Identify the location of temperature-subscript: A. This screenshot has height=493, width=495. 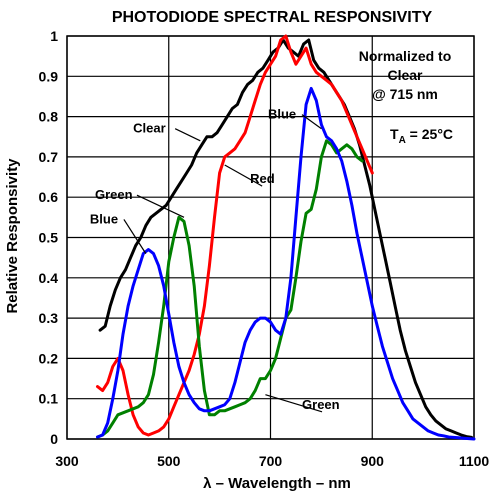
(402, 140).